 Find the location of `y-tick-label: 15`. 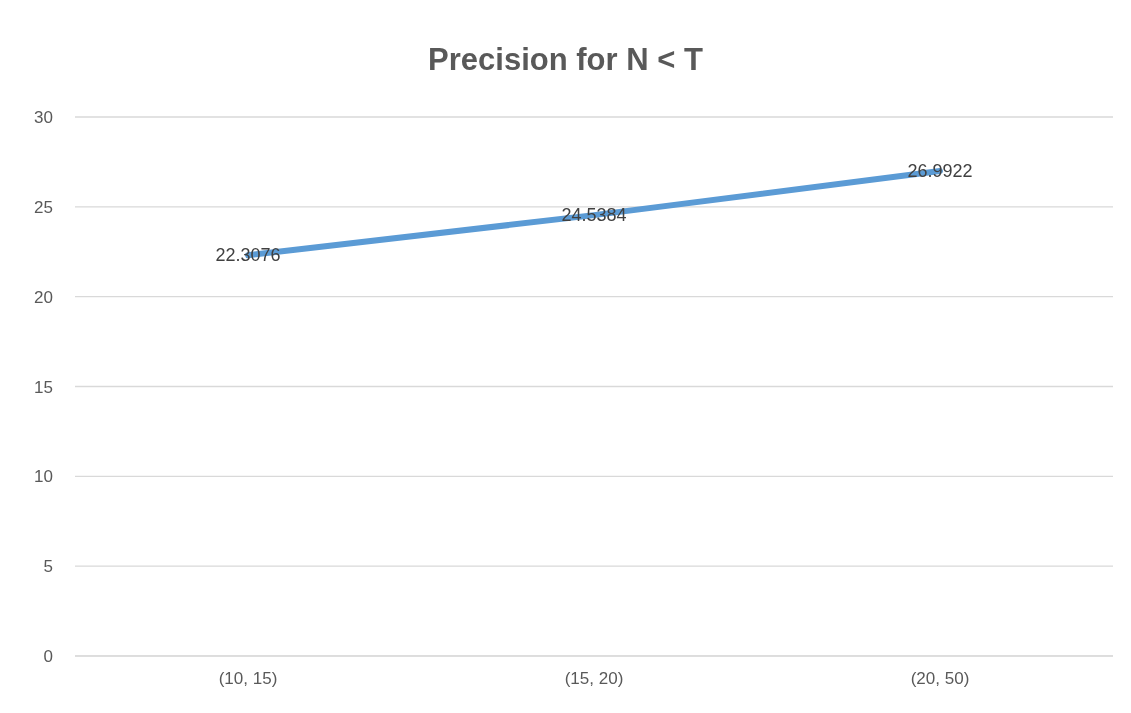

y-tick-label: 15 is located at coordinates (43, 387).